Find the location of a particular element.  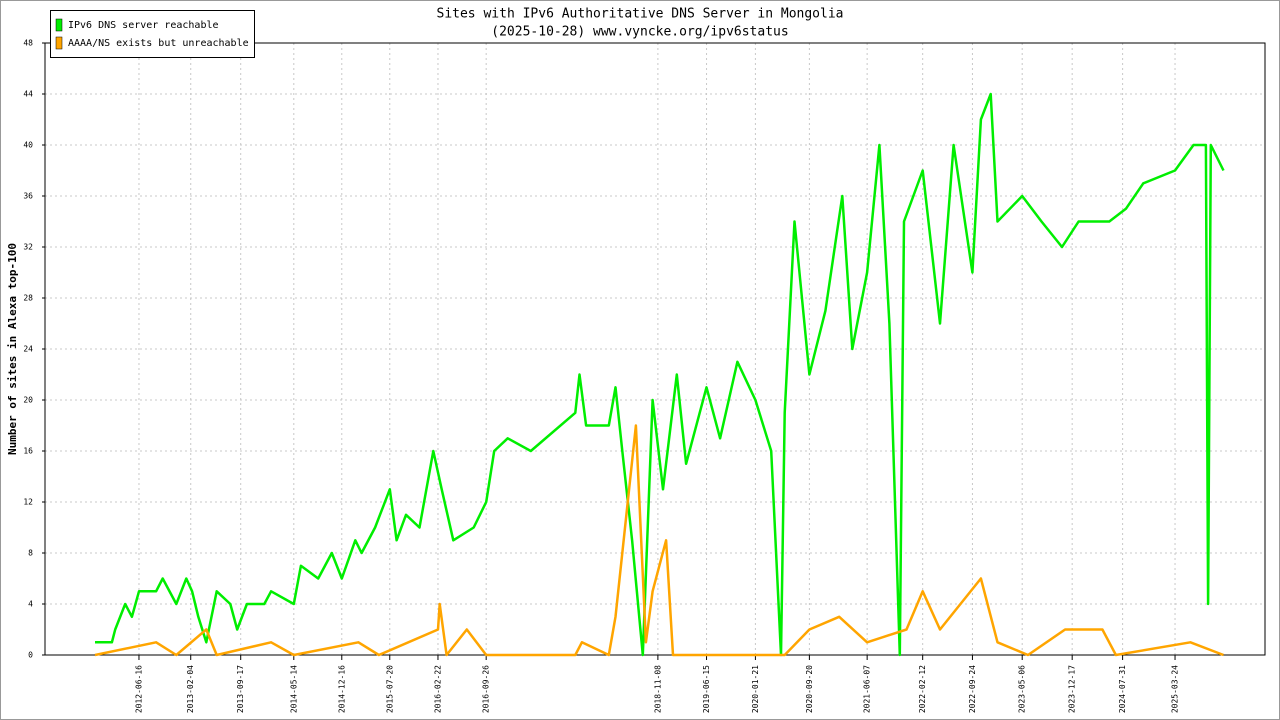

y-tick-label: 40 is located at coordinates (28, 145).